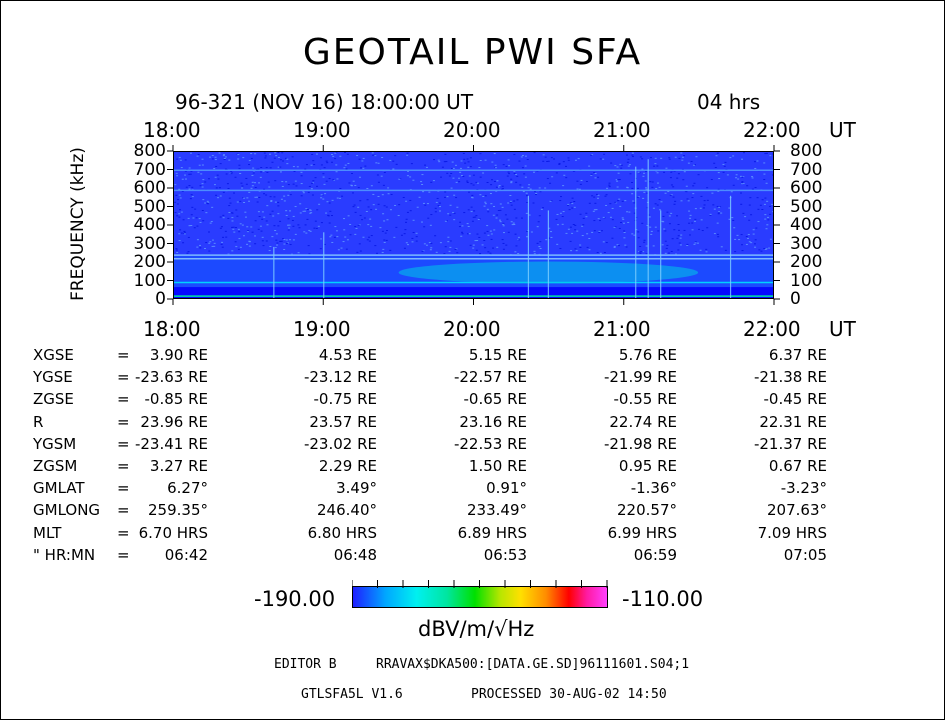  What do you see at coordinates (506, 488) in the screenshot?
I see `ephemeris-value: 0.91°` at bounding box center [506, 488].